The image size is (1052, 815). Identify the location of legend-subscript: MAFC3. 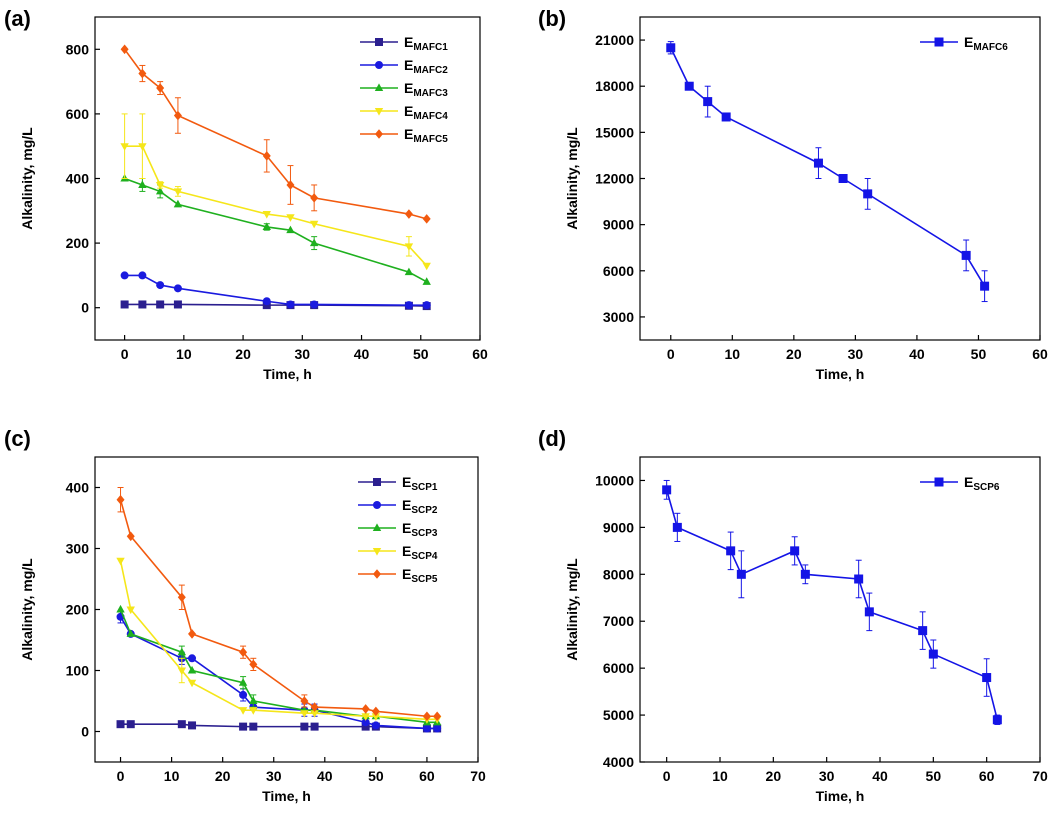
(430, 93).